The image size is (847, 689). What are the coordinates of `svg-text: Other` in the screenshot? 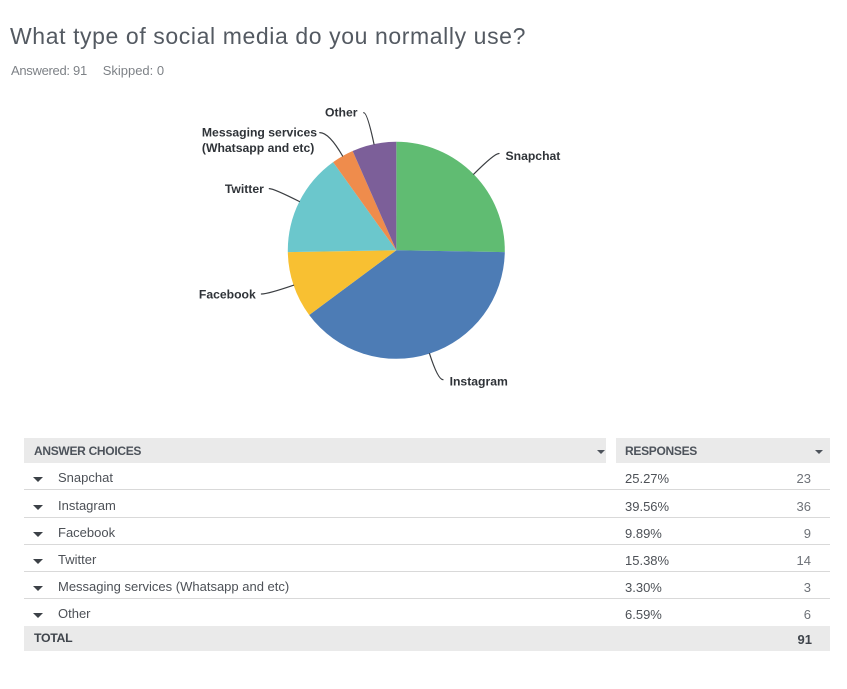 It's located at (341, 113).